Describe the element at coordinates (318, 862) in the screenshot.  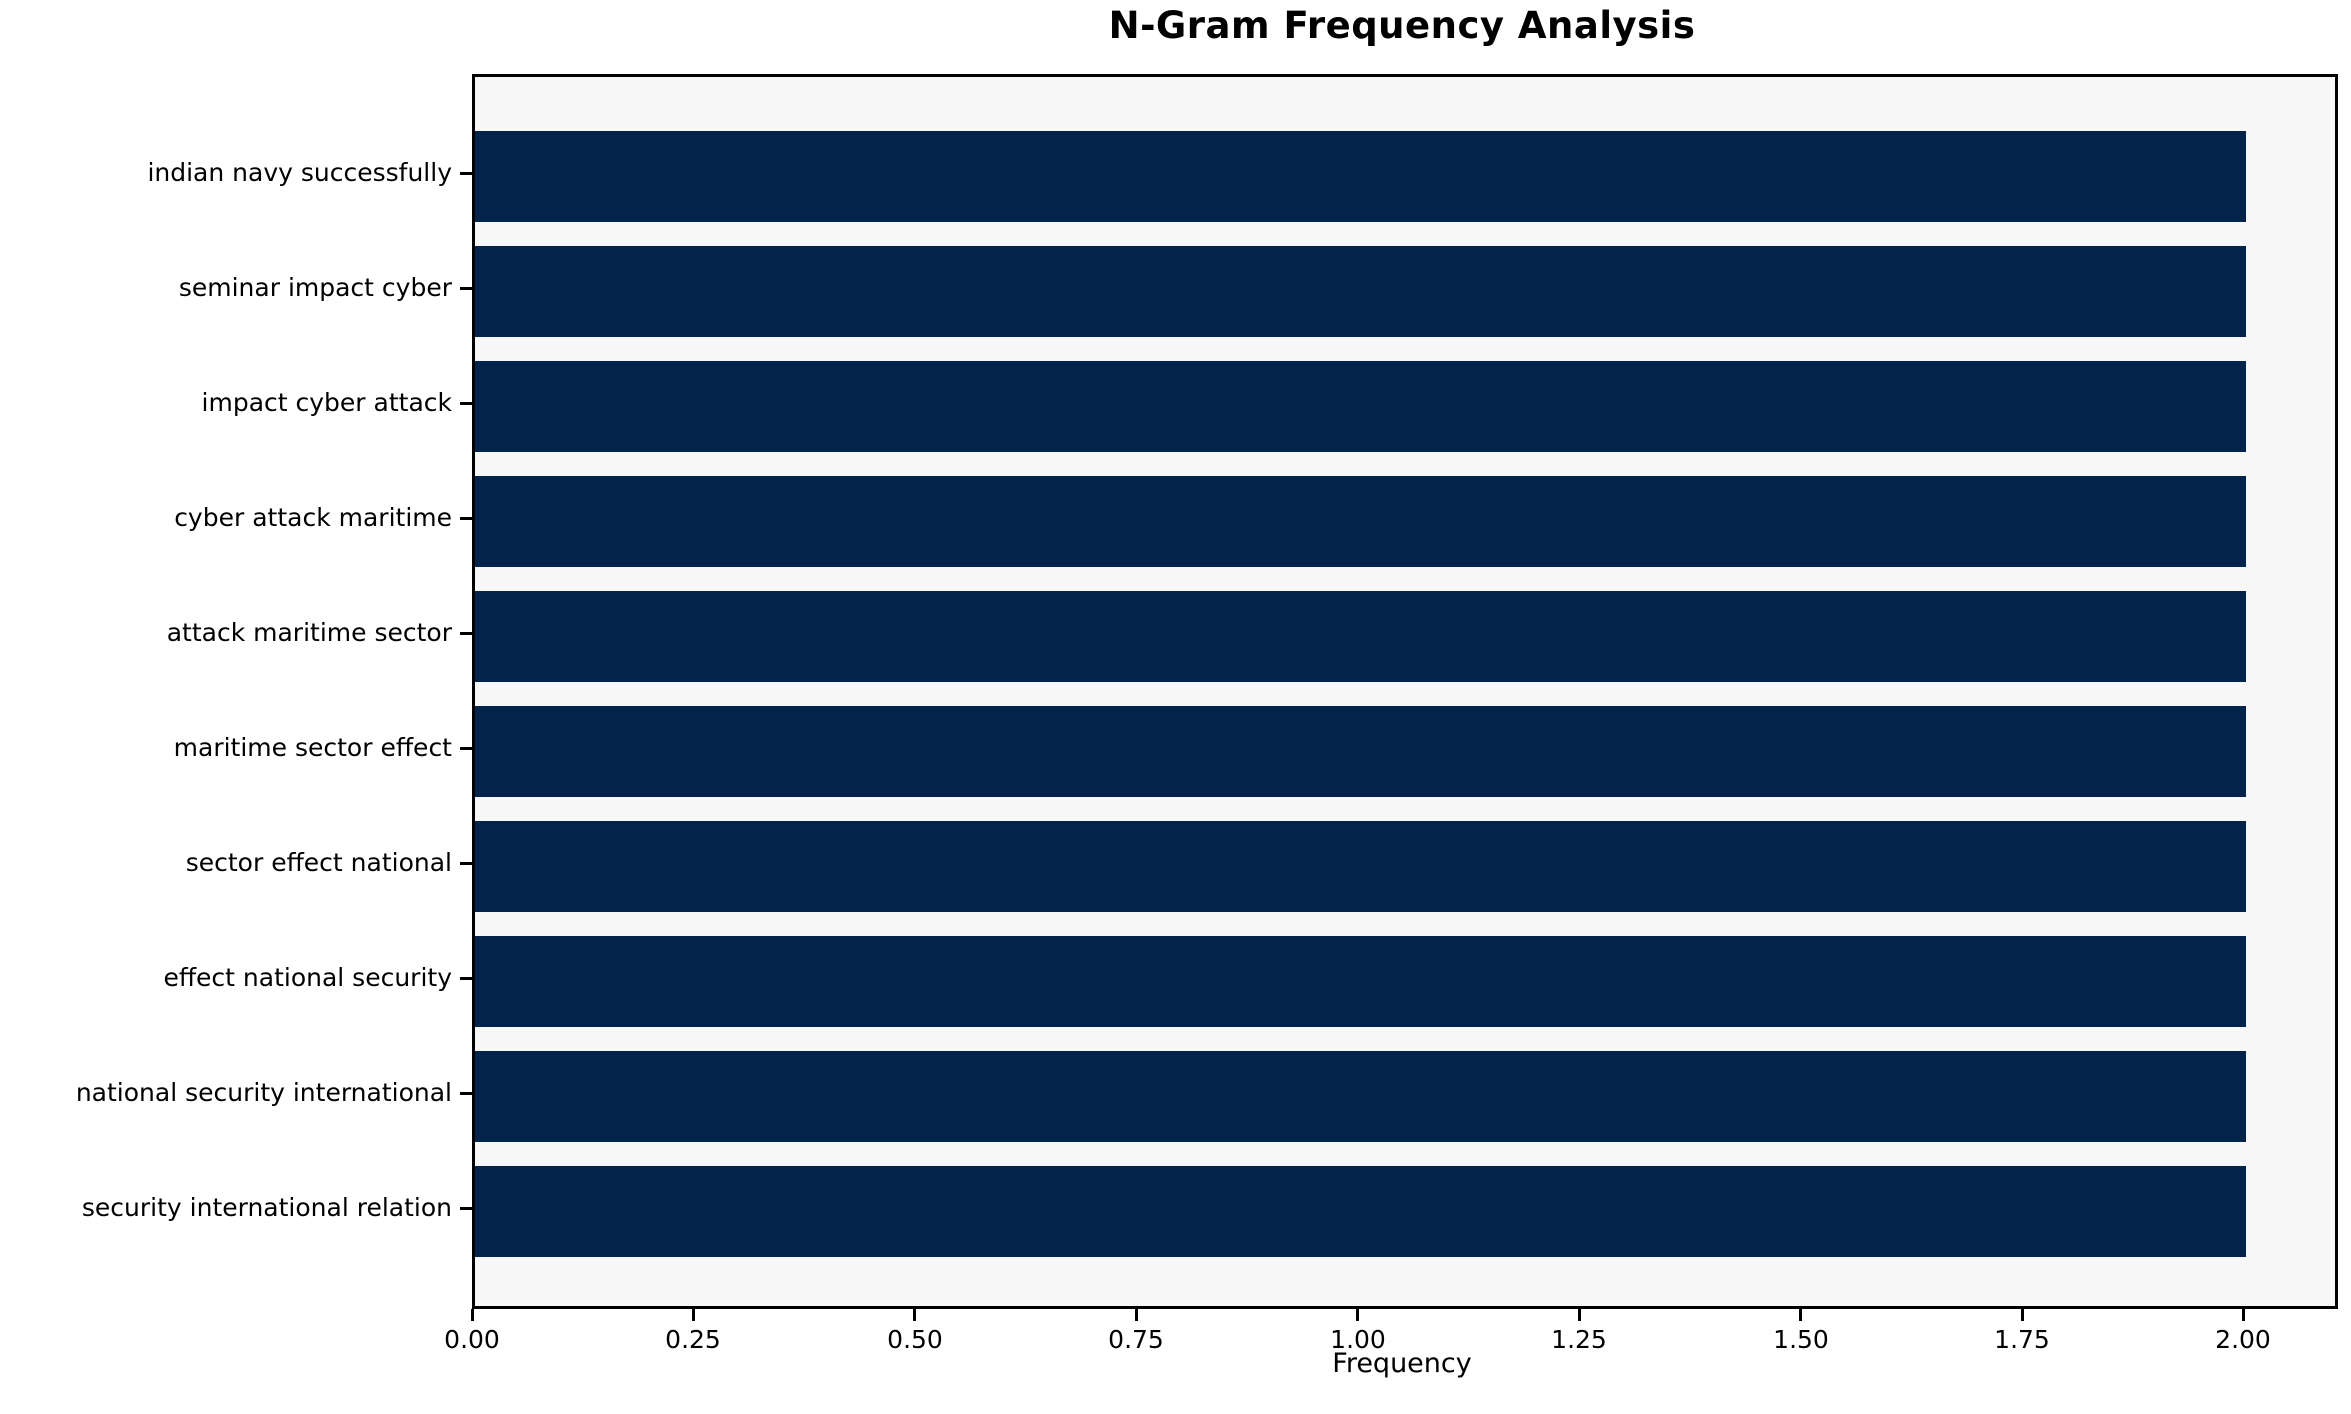
I see `y-tick-label: sector effect national` at that location.